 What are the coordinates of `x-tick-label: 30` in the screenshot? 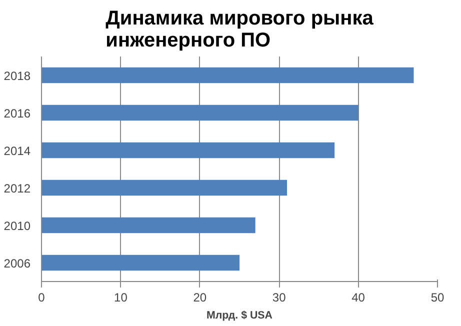 It's located at (279, 297).